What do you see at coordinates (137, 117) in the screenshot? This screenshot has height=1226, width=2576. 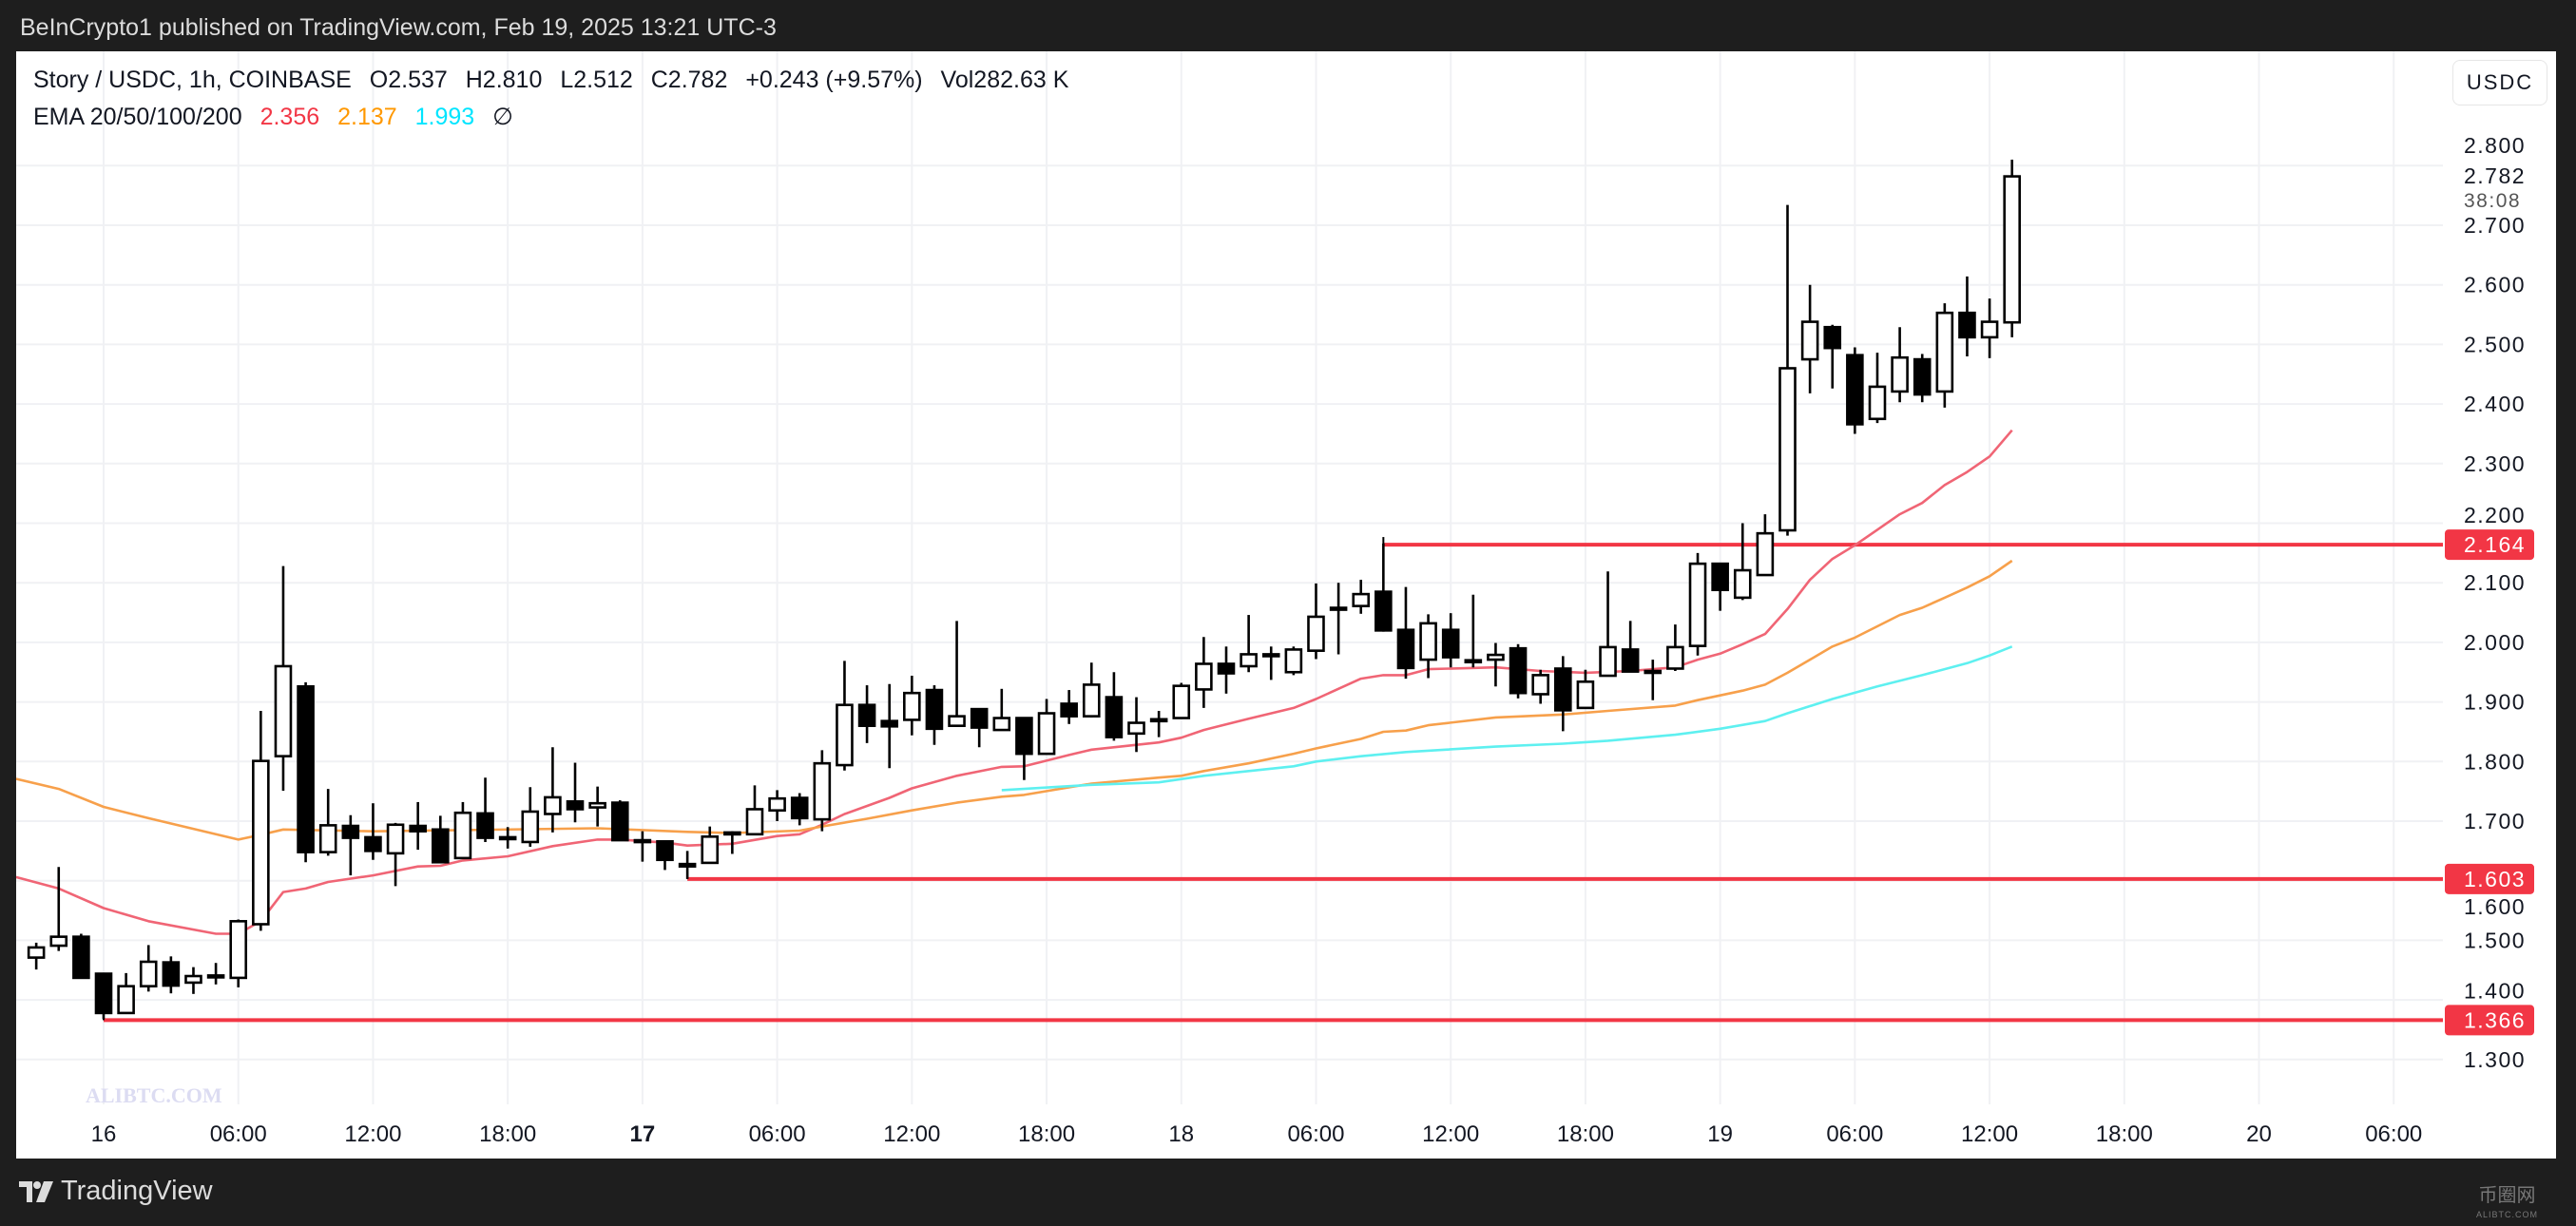 I see `ema-indicator-label: EMA 20/50/100/200` at bounding box center [137, 117].